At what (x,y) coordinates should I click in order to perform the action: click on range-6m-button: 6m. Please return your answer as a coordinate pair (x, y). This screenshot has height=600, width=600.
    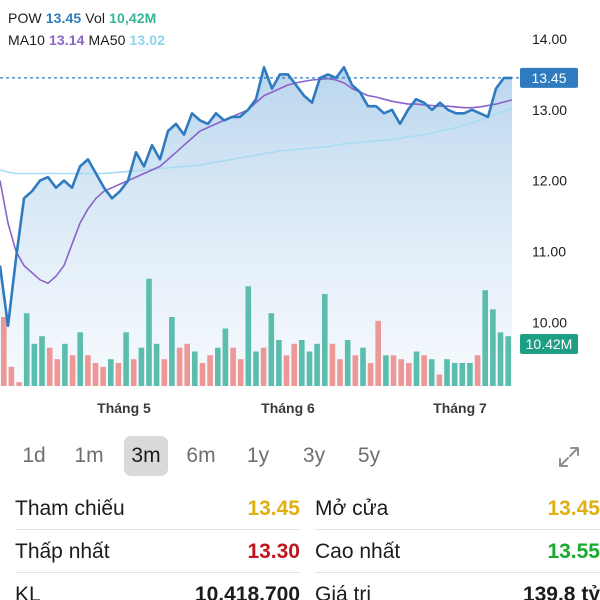
    Looking at the image, I should click on (201, 455).